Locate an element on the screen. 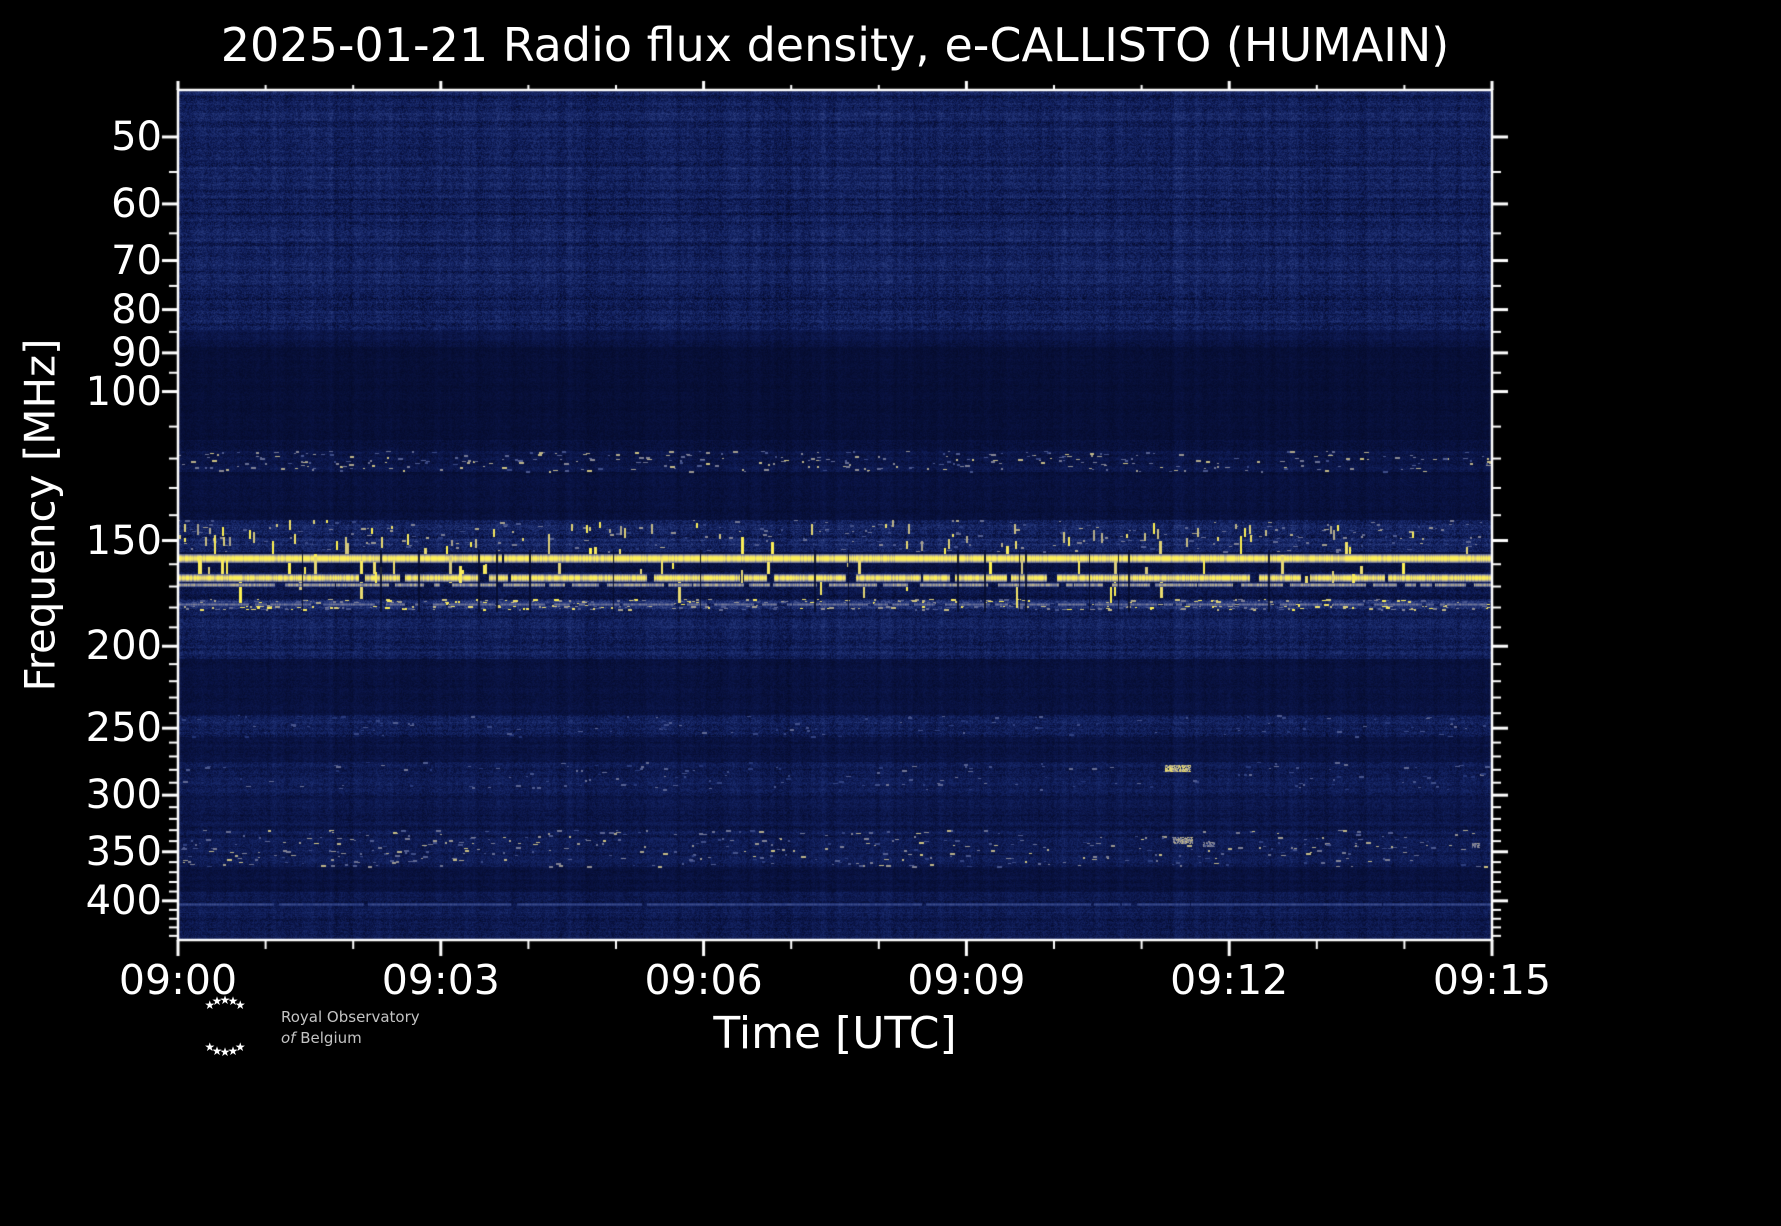 The height and width of the screenshot is (1226, 1781). y-tick-label: 100 is located at coordinates (123, 391).